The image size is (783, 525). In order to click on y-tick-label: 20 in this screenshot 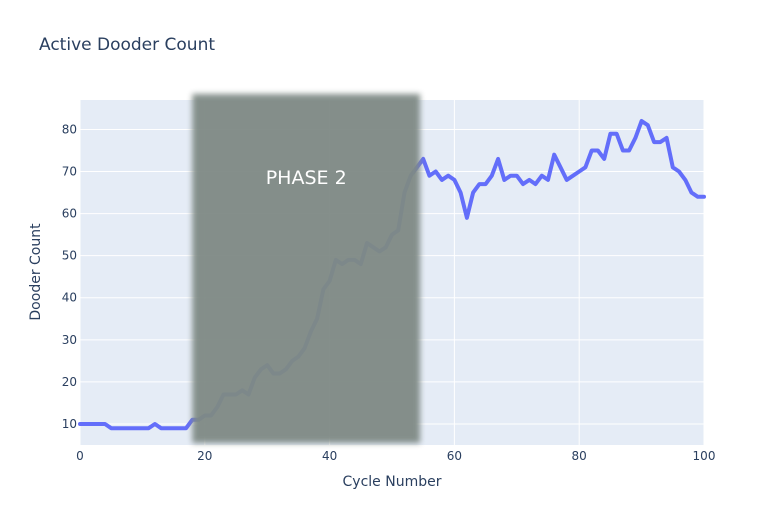, I will do `click(69, 382)`.